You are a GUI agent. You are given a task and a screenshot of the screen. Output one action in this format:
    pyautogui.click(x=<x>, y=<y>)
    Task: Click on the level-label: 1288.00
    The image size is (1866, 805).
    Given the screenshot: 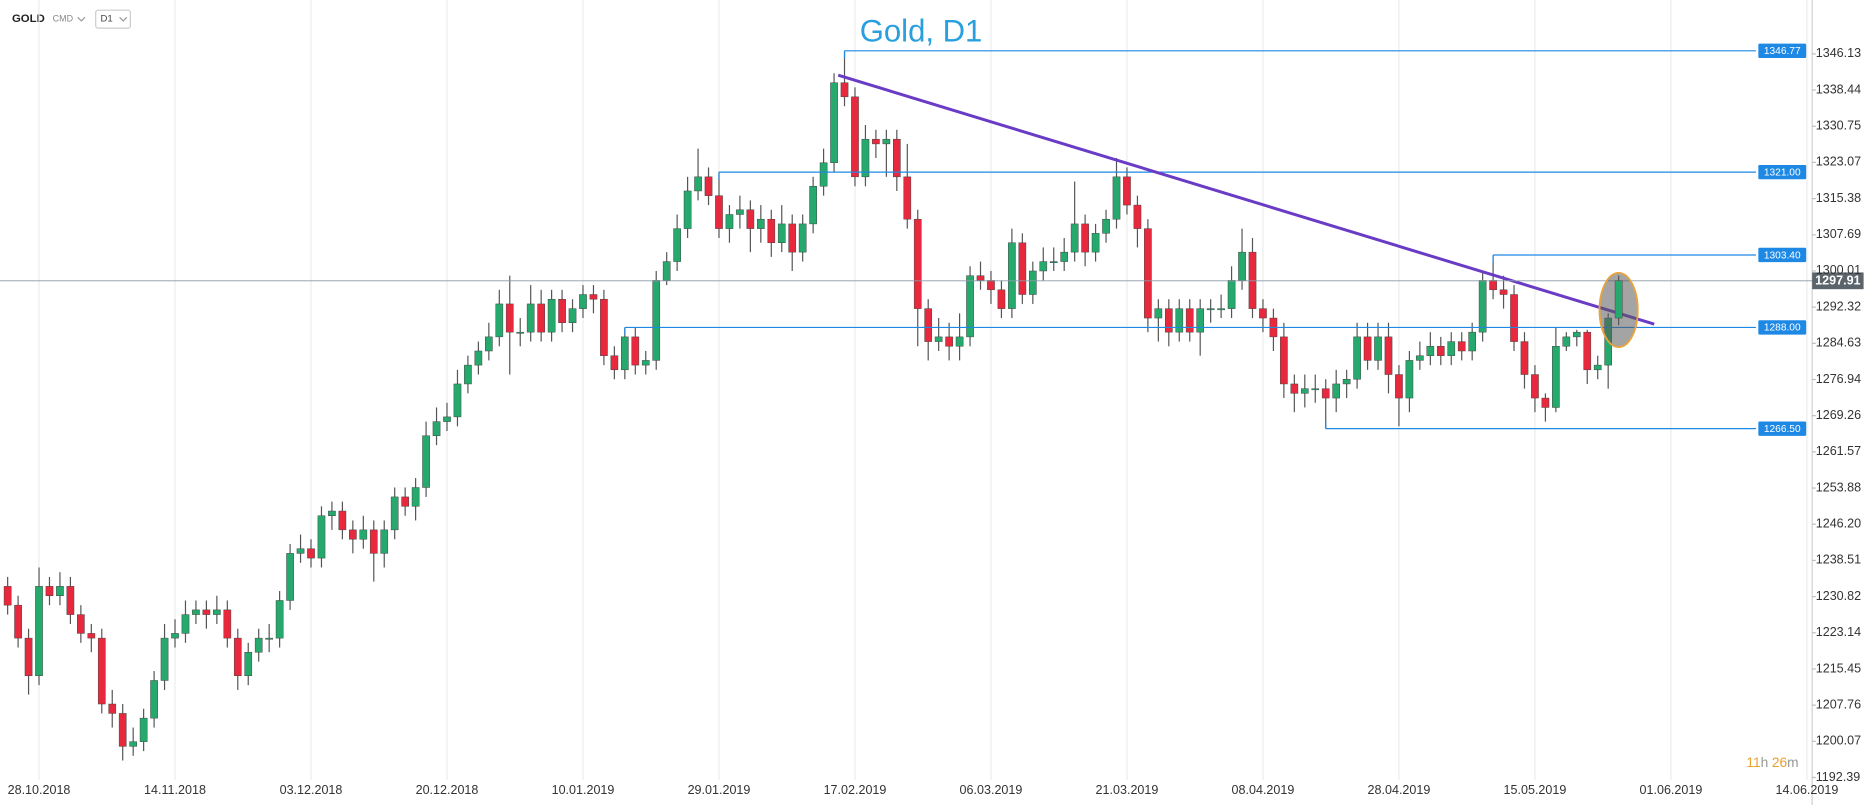 What is the action you would take?
    pyautogui.click(x=1782, y=328)
    